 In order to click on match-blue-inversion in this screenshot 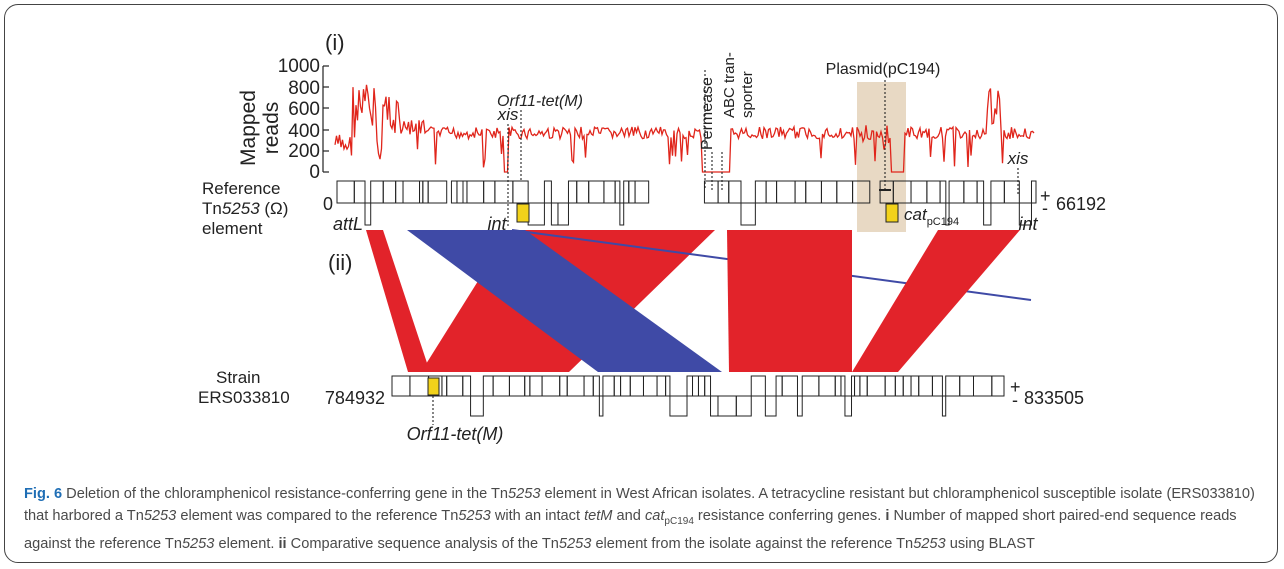, I will do `click(564, 301)`.